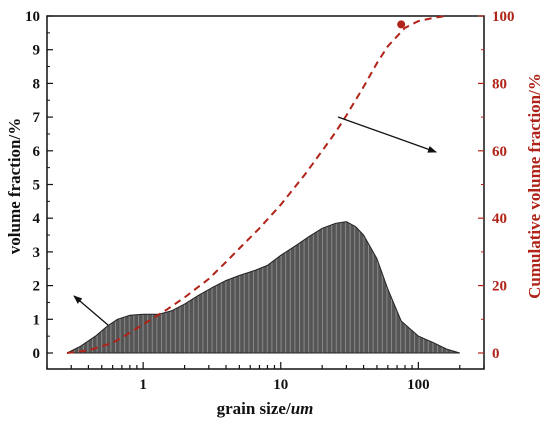 The image size is (550, 425). Describe the element at coordinates (37, 219) in the screenshot. I see `y-tick-label: 4` at that location.